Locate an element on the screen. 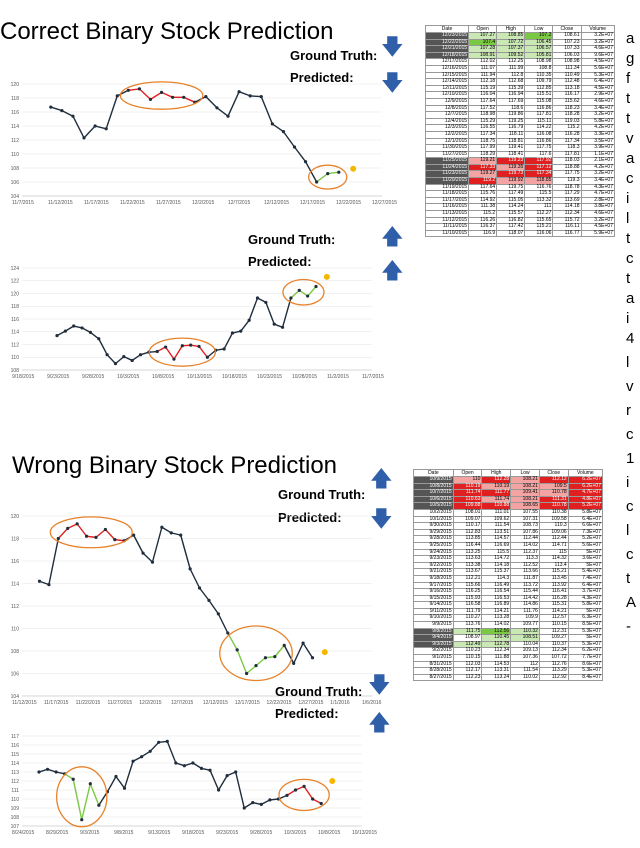 The height and width of the screenshot is (848, 640). side-text-fragment: A is located at coordinates (631, 602).